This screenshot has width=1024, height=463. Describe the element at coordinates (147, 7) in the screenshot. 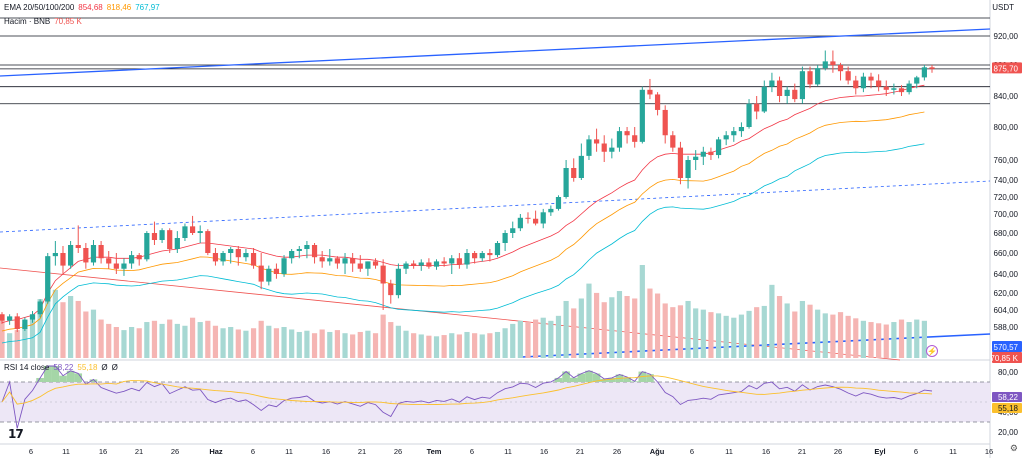

I see `ema100-value: 767,97` at that location.